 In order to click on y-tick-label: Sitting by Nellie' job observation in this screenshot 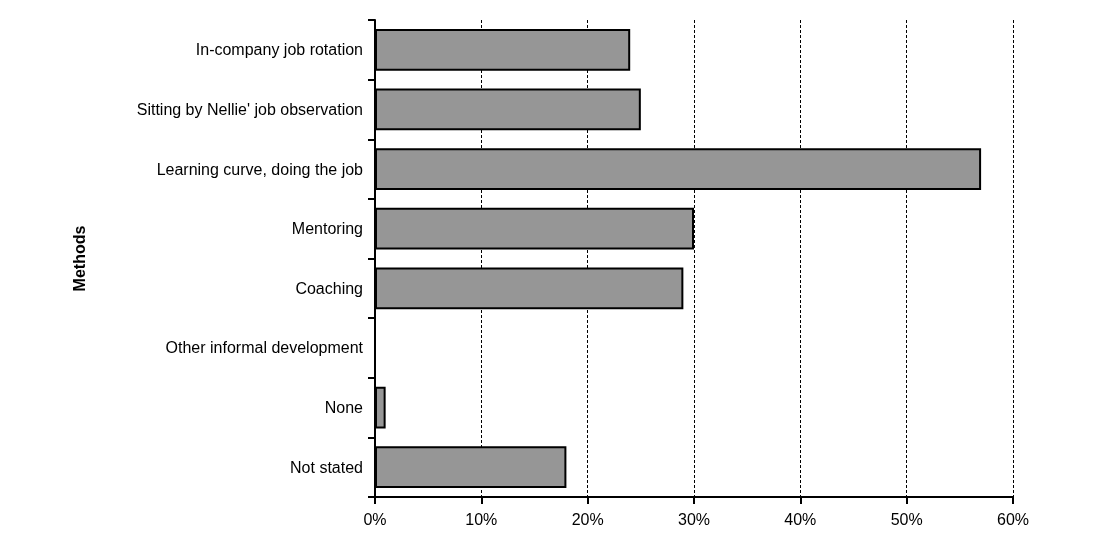, I will do `click(249, 109)`.